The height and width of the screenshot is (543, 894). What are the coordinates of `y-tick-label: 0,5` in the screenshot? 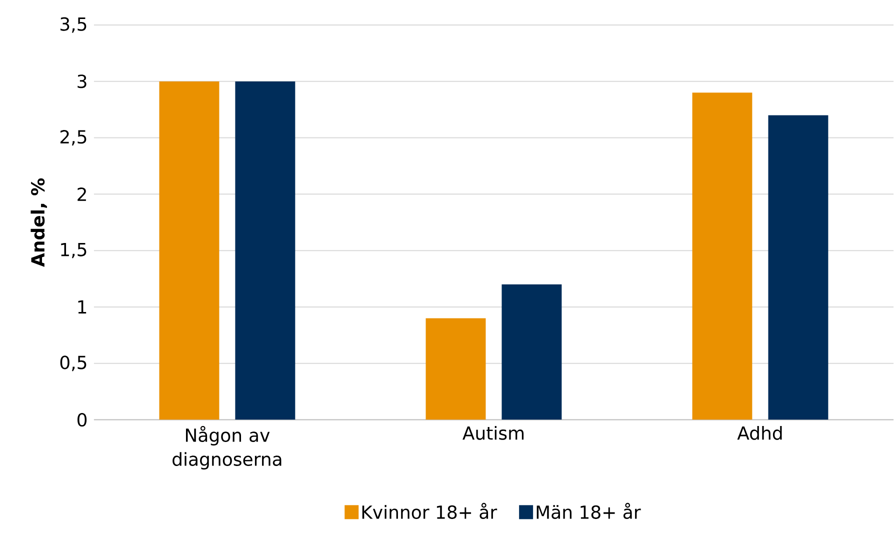 It's located at (73, 364).